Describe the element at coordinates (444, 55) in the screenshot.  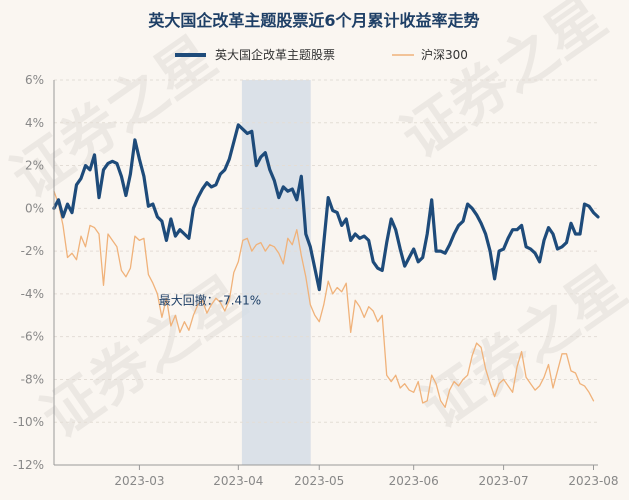
I see `legend-label-index: 沪深300` at that location.